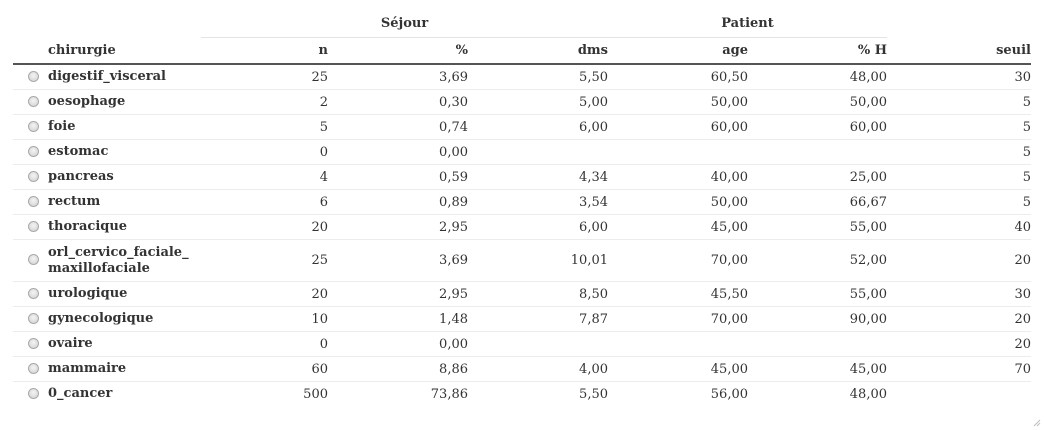 The image size is (1044, 430). Describe the element at coordinates (959, 344) in the screenshot. I see `cell-seuil: 20` at that location.